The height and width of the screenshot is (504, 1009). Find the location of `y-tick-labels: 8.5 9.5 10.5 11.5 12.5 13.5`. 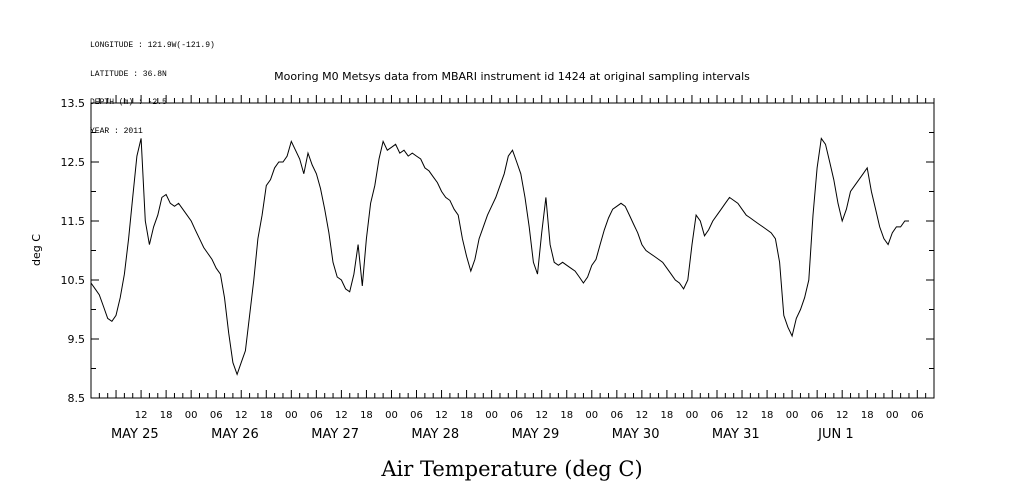

y-tick-labels: 8.5 9.5 10.5 11.5 12.5 13.5 is located at coordinates (73, 251).